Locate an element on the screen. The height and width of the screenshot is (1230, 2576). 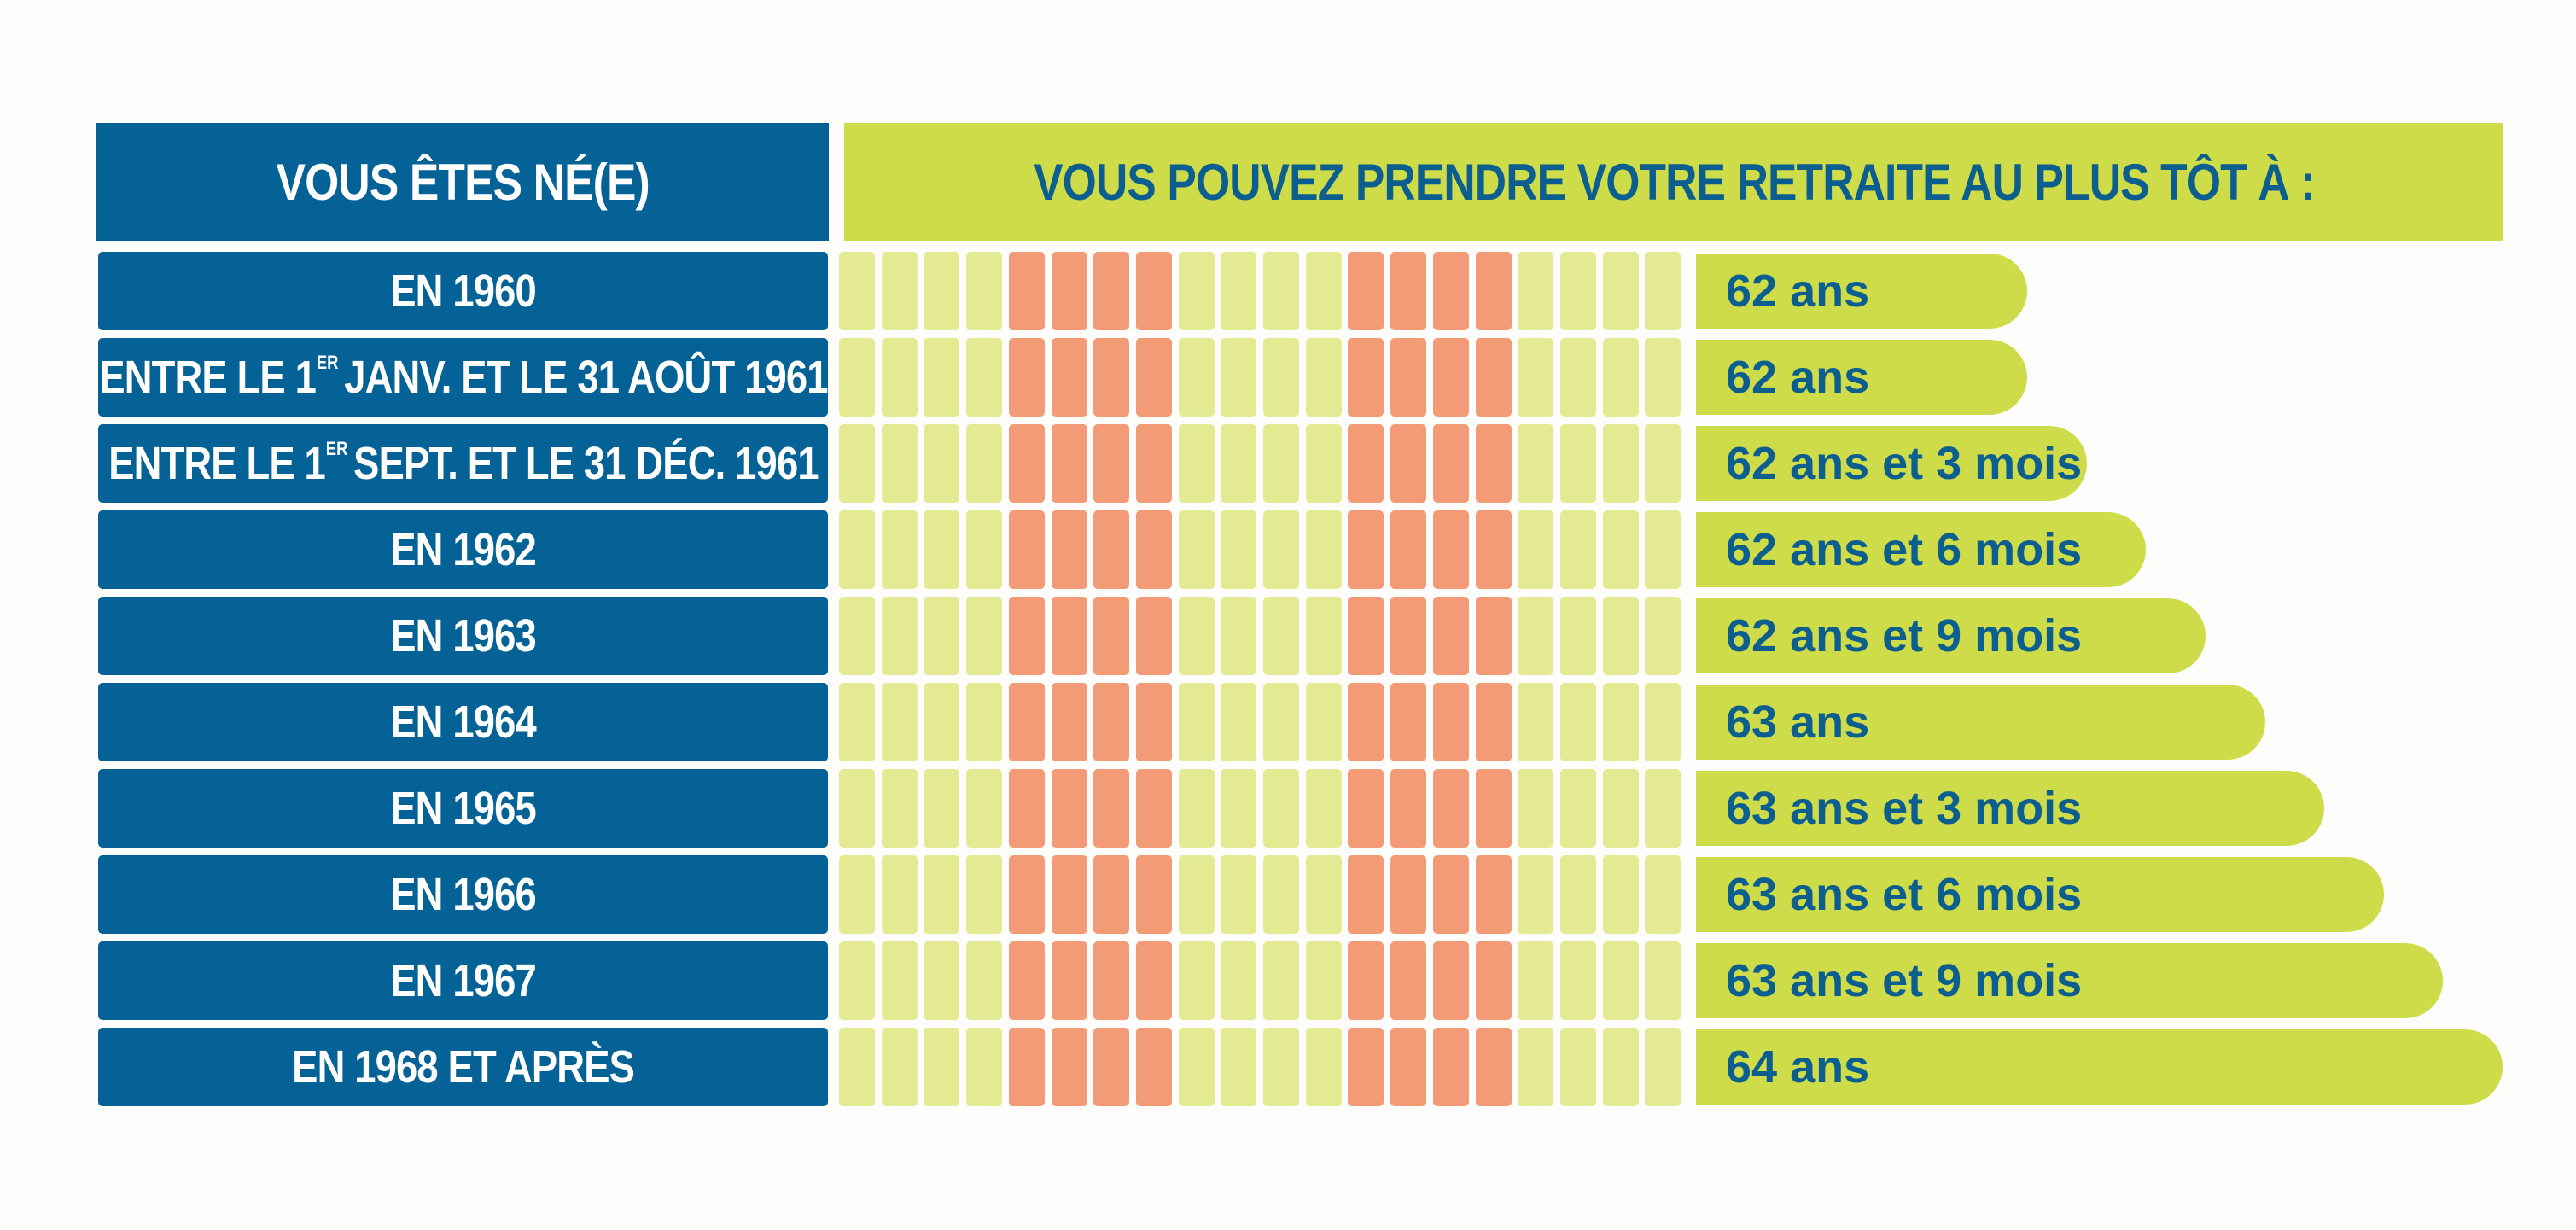
age-label: 63 ans et 3 mois is located at coordinates (1904, 808).